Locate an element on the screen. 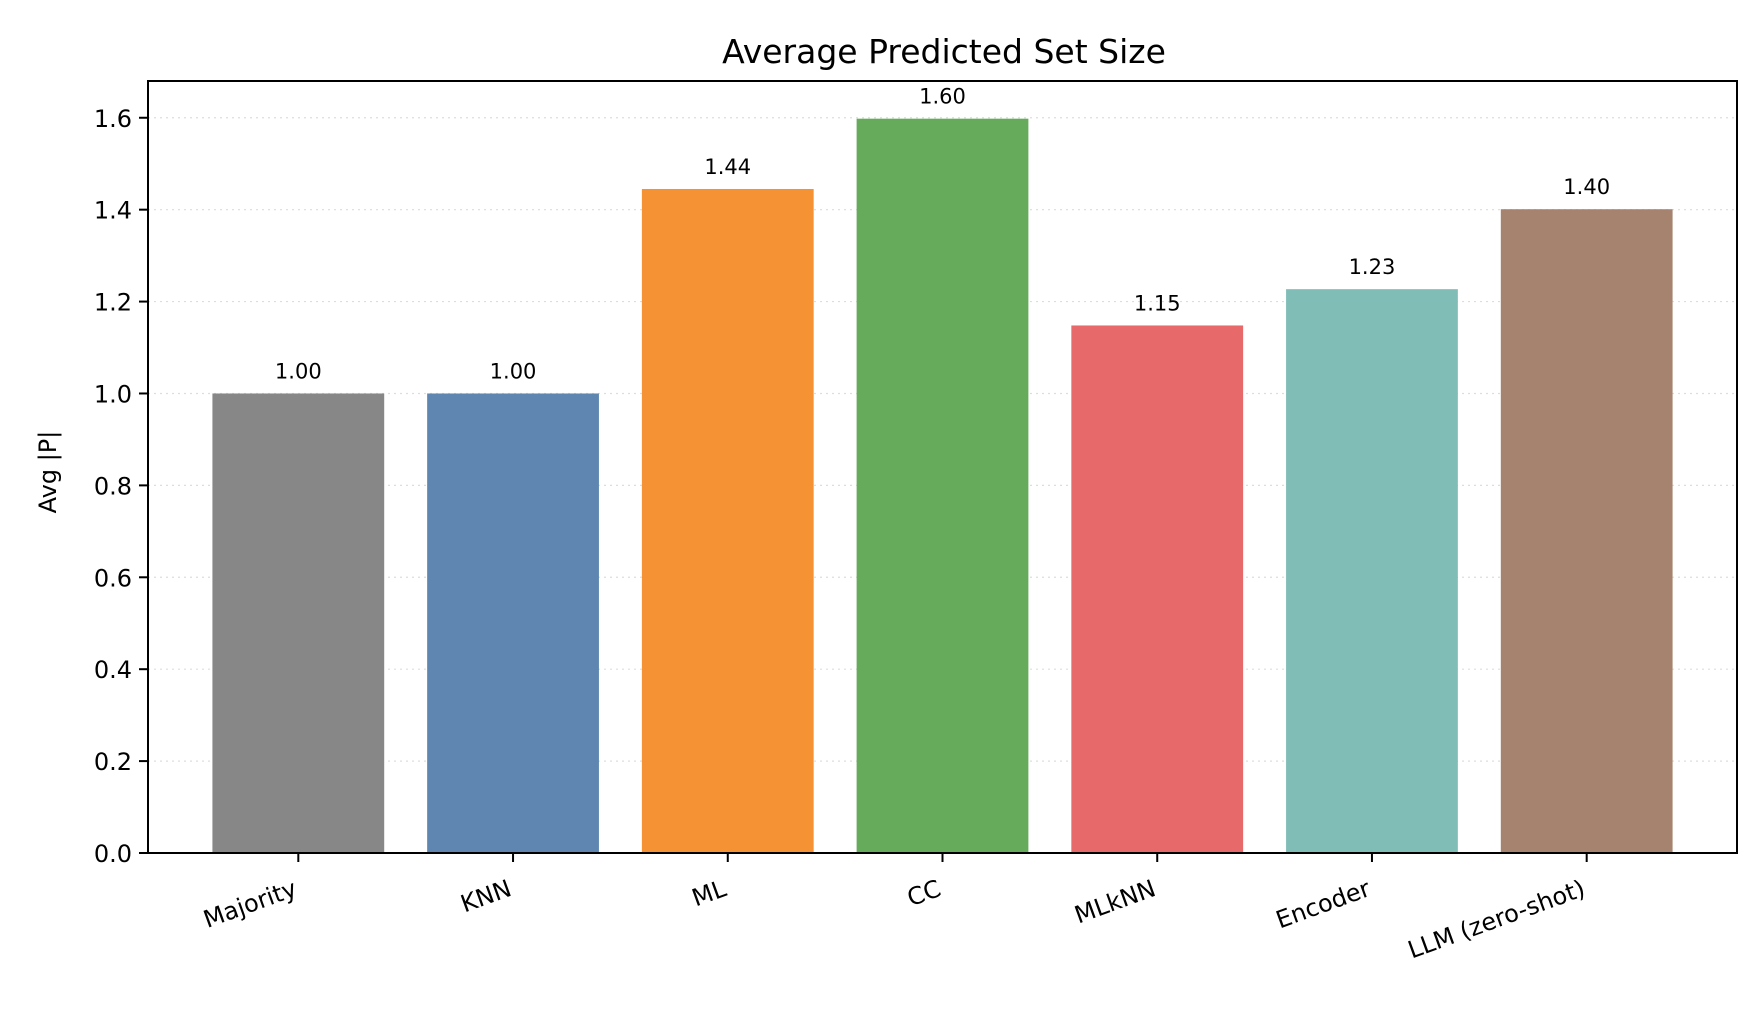  y-tick-label: 0.2 is located at coordinates (113, 762).